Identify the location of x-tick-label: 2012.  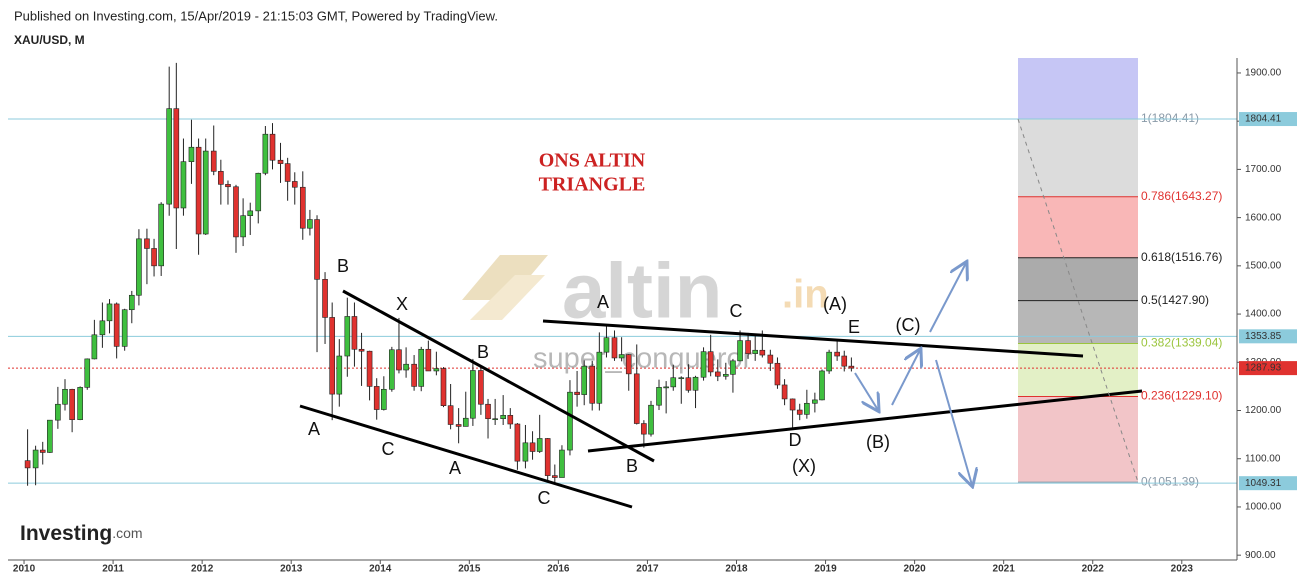
(202, 569).